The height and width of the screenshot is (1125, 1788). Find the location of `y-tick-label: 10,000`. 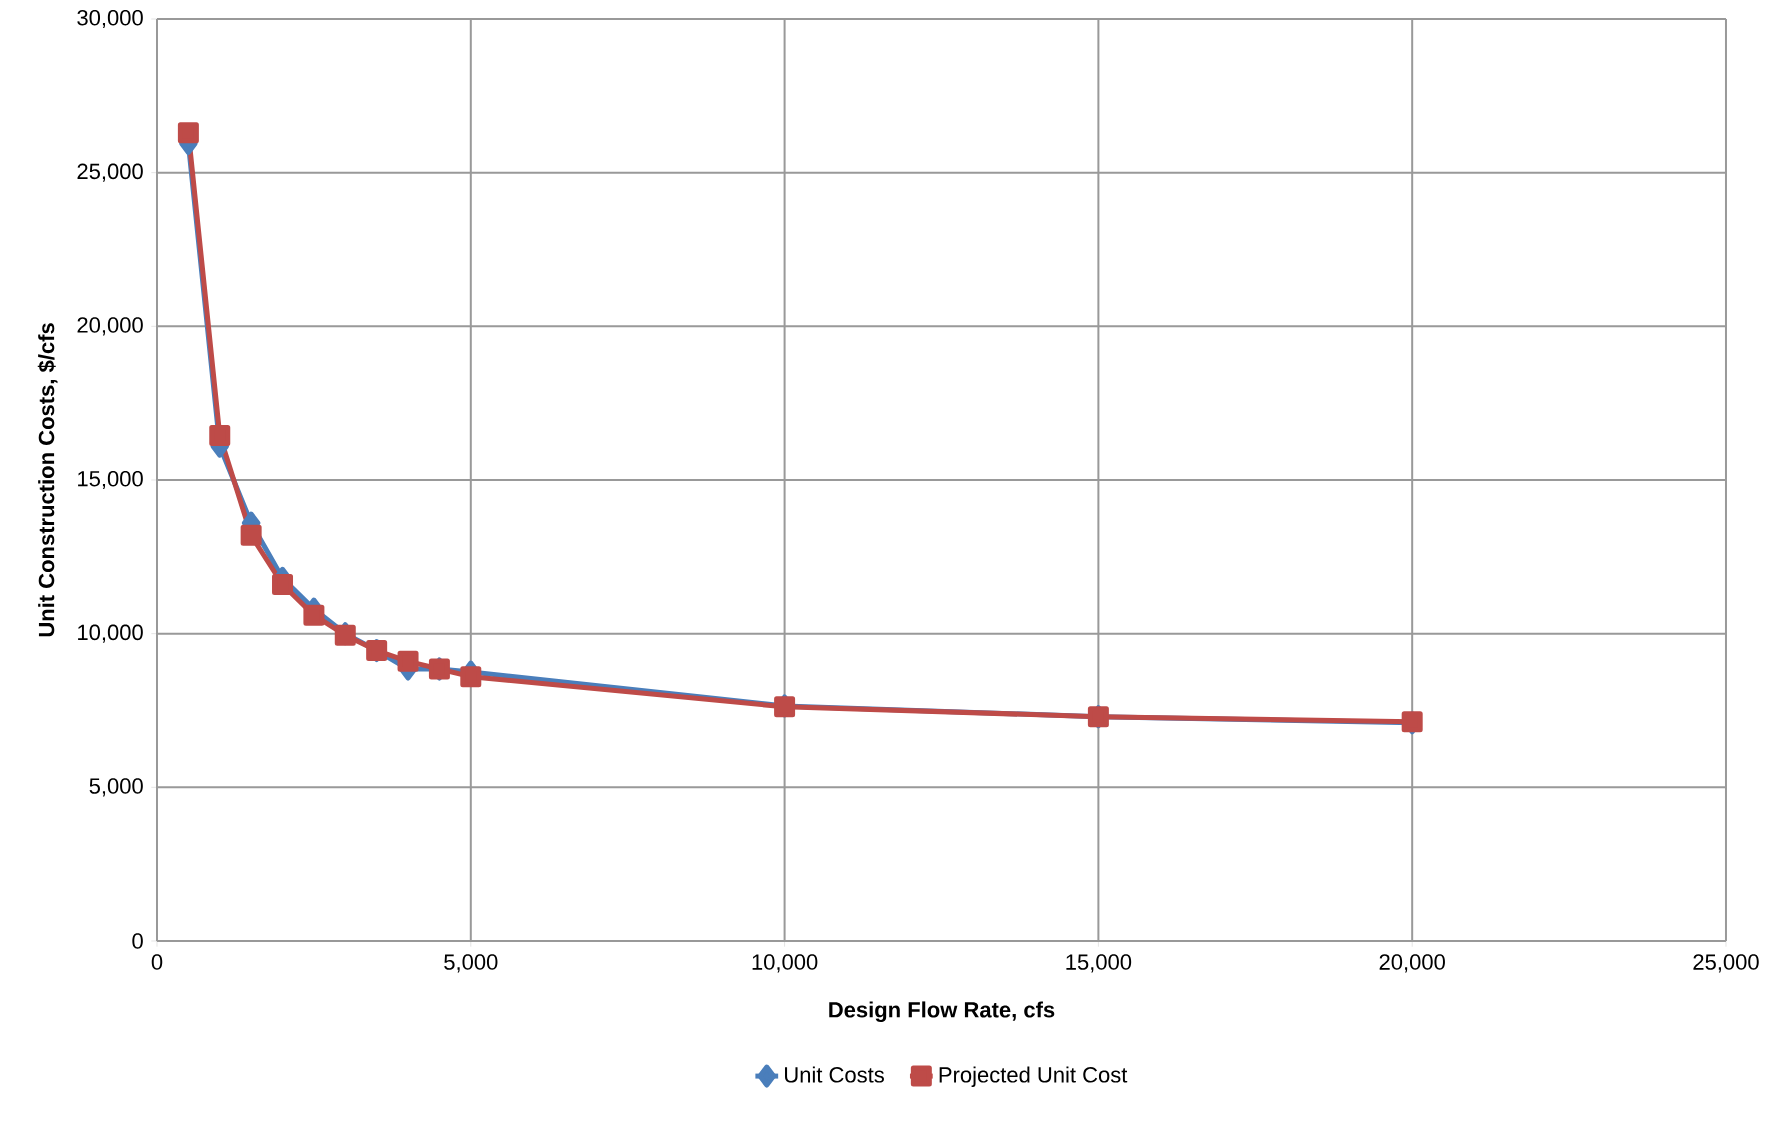

y-tick-label: 10,000 is located at coordinates (110, 633).